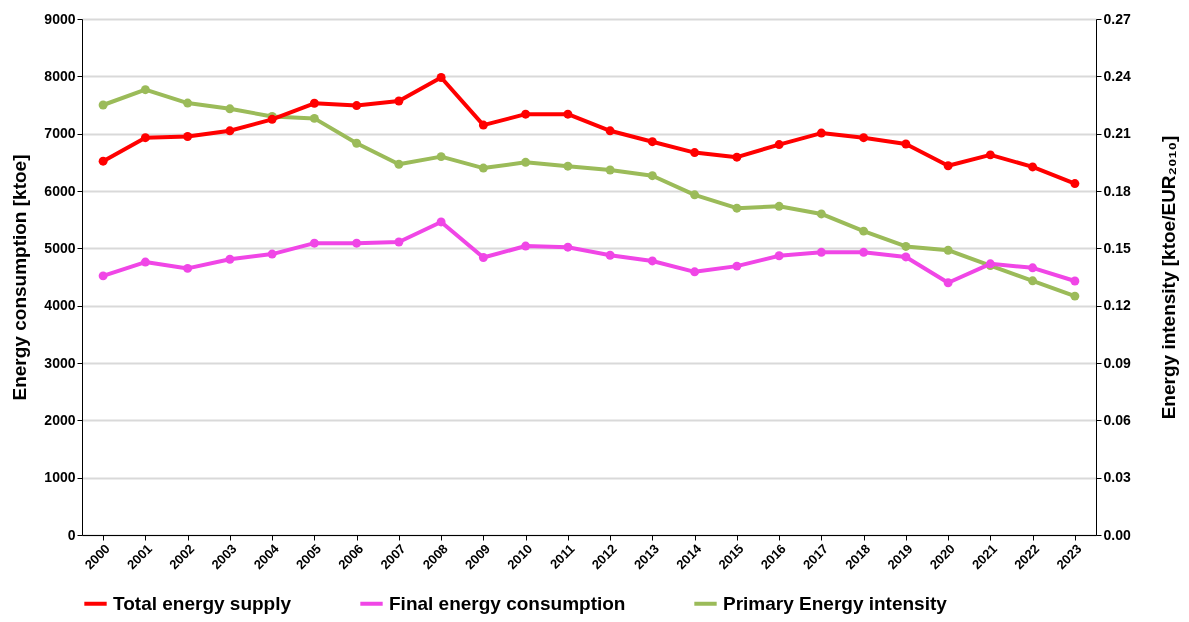 This screenshot has height=622, width=1189. Describe the element at coordinates (1168, 277) in the screenshot. I see `y2-axis-title: Energy intensity [ktoe/EUR₂₀₁₀]` at that location.